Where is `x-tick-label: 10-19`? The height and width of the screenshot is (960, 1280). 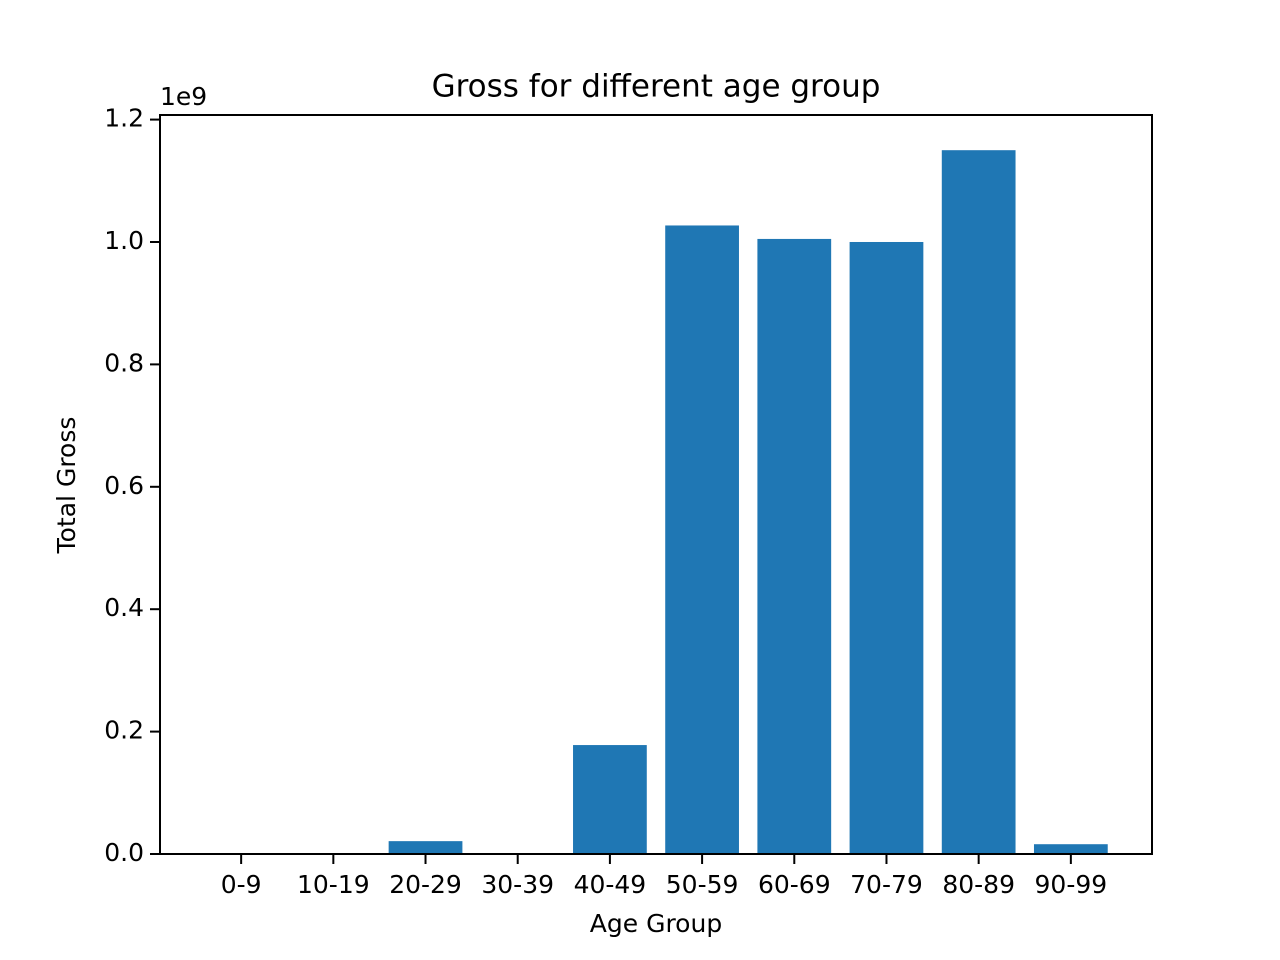
x-tick-label: 10-19 is located at coordinates (333, 884).